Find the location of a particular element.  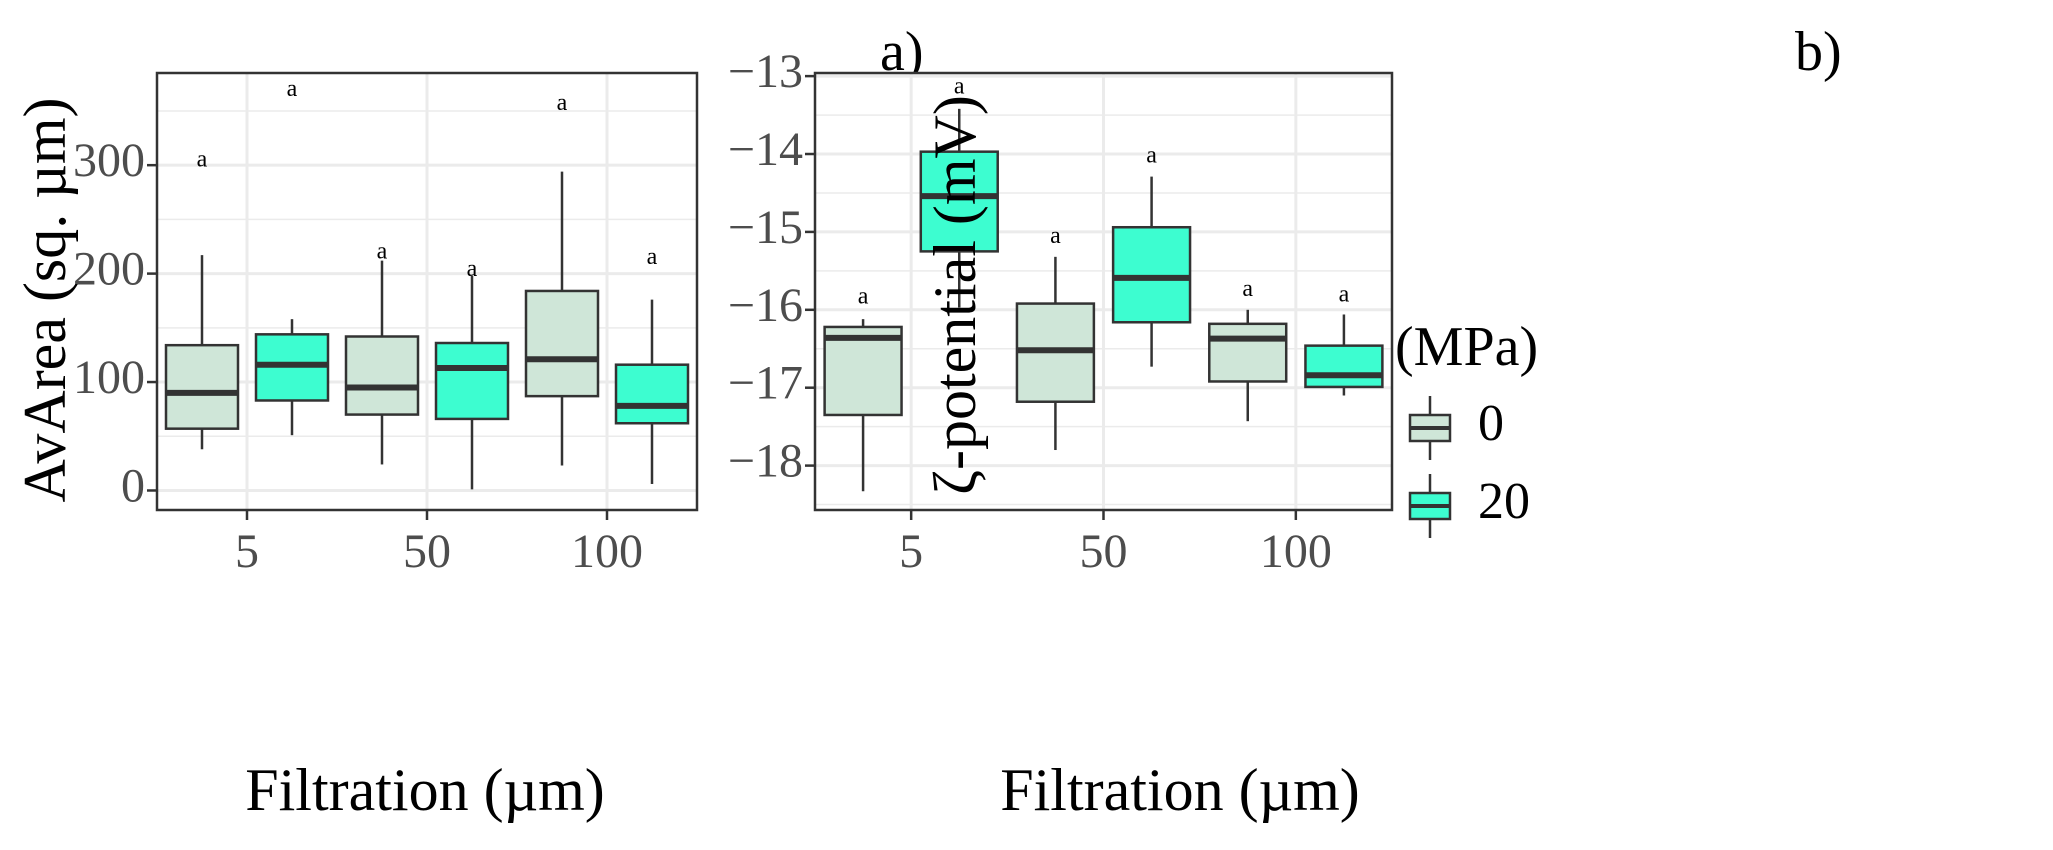

panel-a-x-ticks: 5 50 100 is located at coordinates (439, 544).